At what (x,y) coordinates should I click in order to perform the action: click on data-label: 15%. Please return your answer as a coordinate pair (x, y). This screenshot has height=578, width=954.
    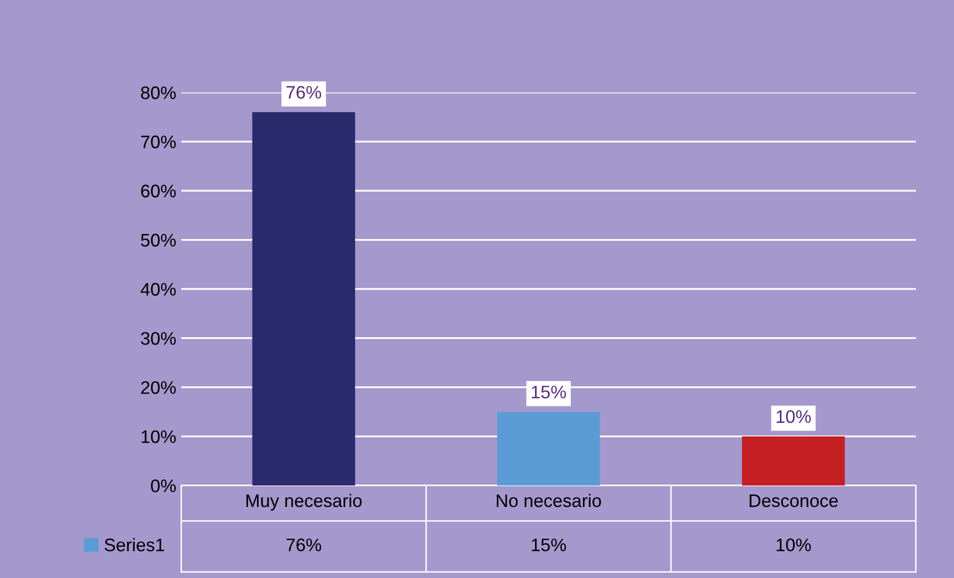
    Looking at the image, I should click on (549, 545).